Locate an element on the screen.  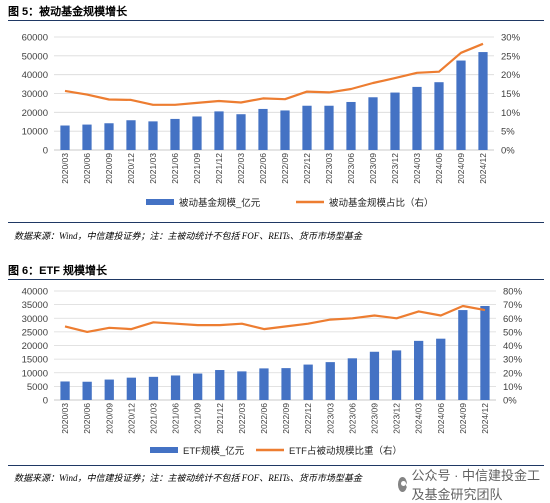
y-tick-label: 5000 is located at coordinates (37, 387).